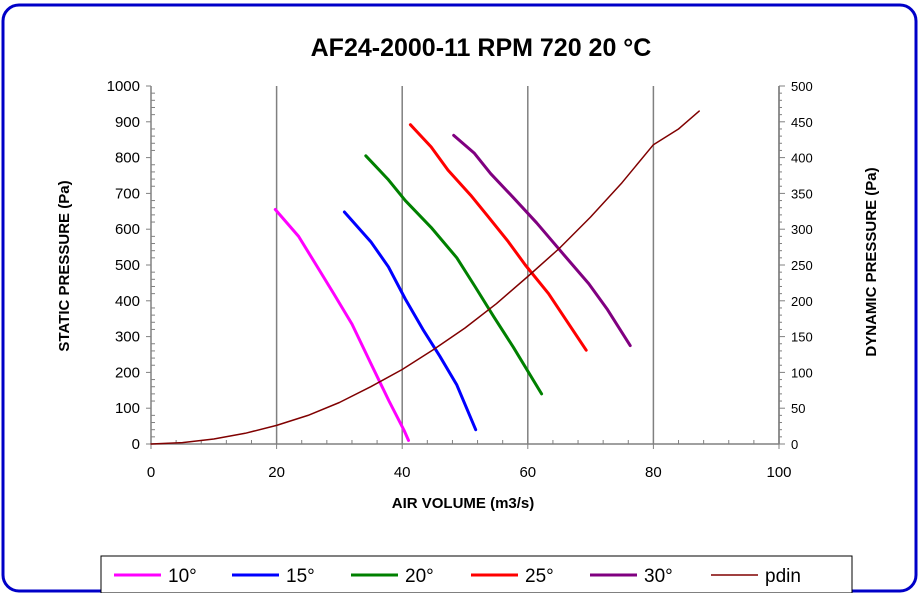 This screenshot has width=922, height=598. I want to click on legend-label-25-deg: 25°, so click(539, 576).